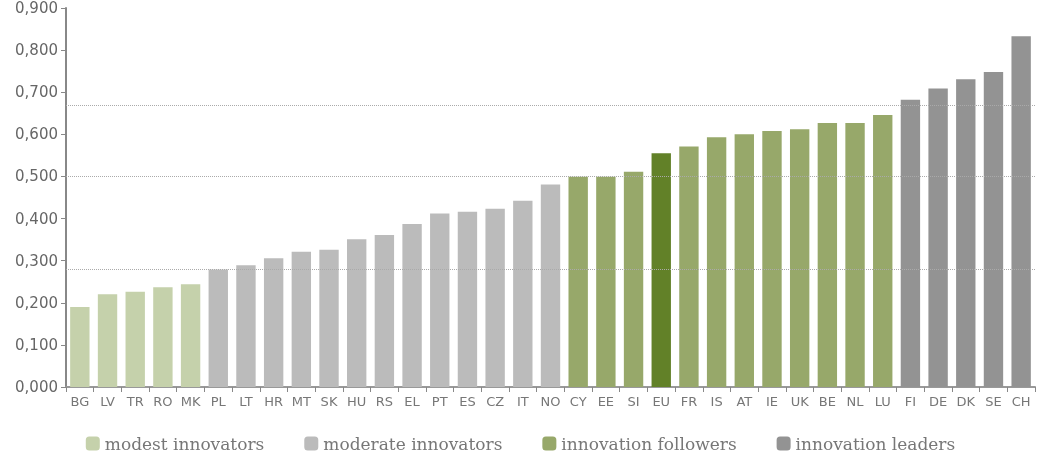 The height and width of the screenshot is (459, 1041). What do you see at coordinates (36, 8) in the screenshot?
I see `y-tick-label: 0,900` at bounding box center [36, 8].